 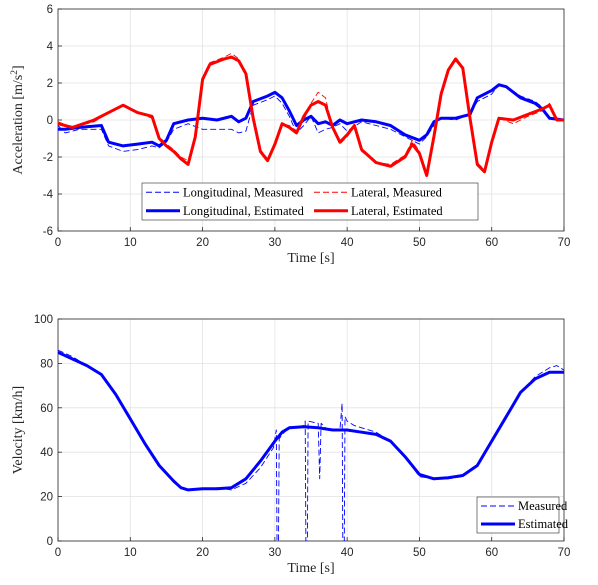 I want to click on velocity-x-tick-label: 0, so click(x=58, y=553).